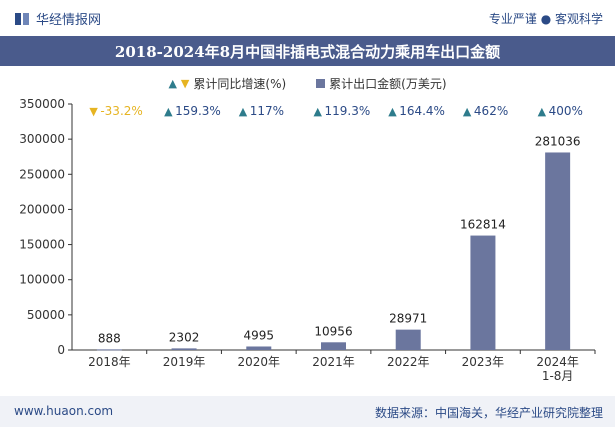  Describe the element at coordinates (22, 19) in the screenshot. I see `brand-logo-icon` at that location.